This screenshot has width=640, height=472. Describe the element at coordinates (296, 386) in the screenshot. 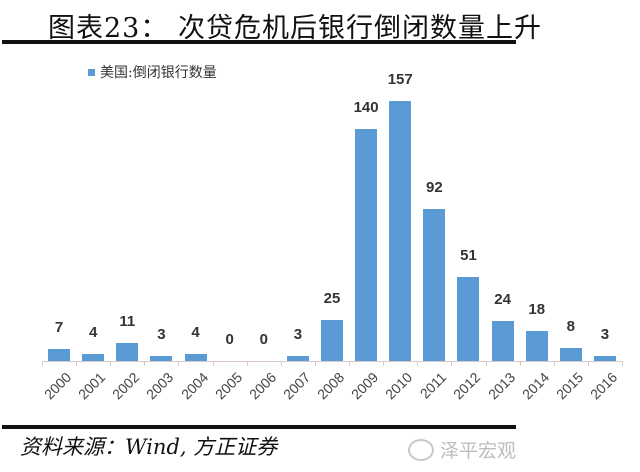

I see `x-tick-label-2007: 2007` at that location.